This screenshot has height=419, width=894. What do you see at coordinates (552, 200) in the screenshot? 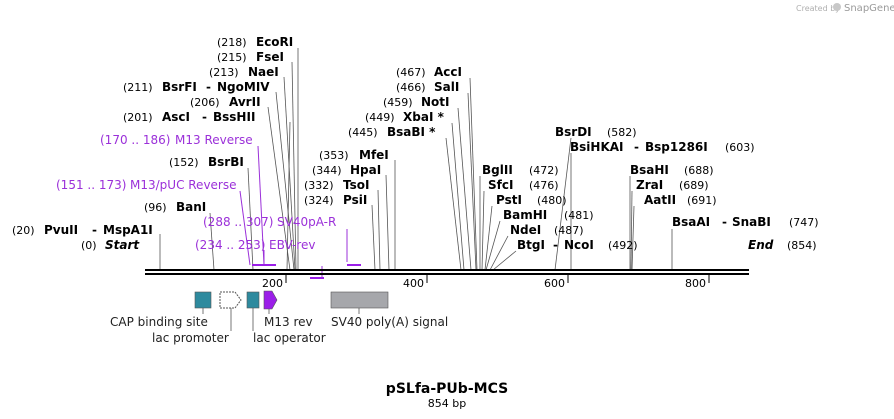
I see `site-position: (480)` at bounding box center [552, 200].